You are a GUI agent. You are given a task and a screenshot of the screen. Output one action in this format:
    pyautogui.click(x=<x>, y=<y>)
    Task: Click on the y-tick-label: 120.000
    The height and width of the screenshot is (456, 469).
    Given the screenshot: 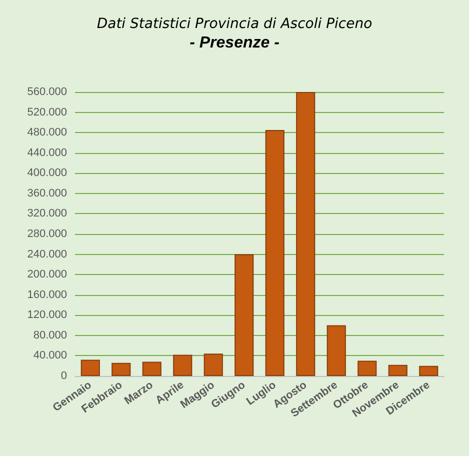 What is the action you would take?
    pyautogui.click(x=47, y=315)
    